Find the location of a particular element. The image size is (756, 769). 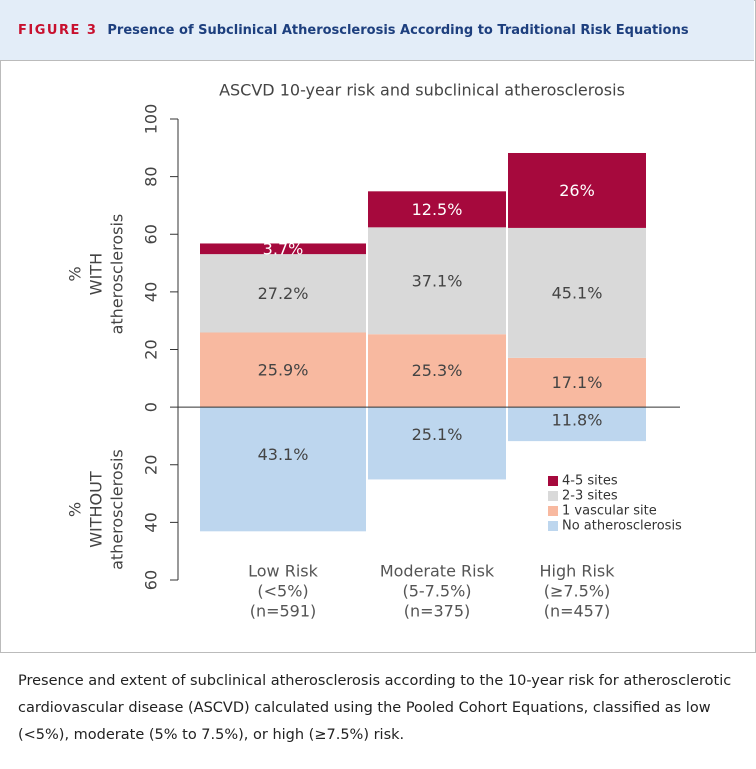

legend-label: 2-3 sites is located at coordinates (590, 496).